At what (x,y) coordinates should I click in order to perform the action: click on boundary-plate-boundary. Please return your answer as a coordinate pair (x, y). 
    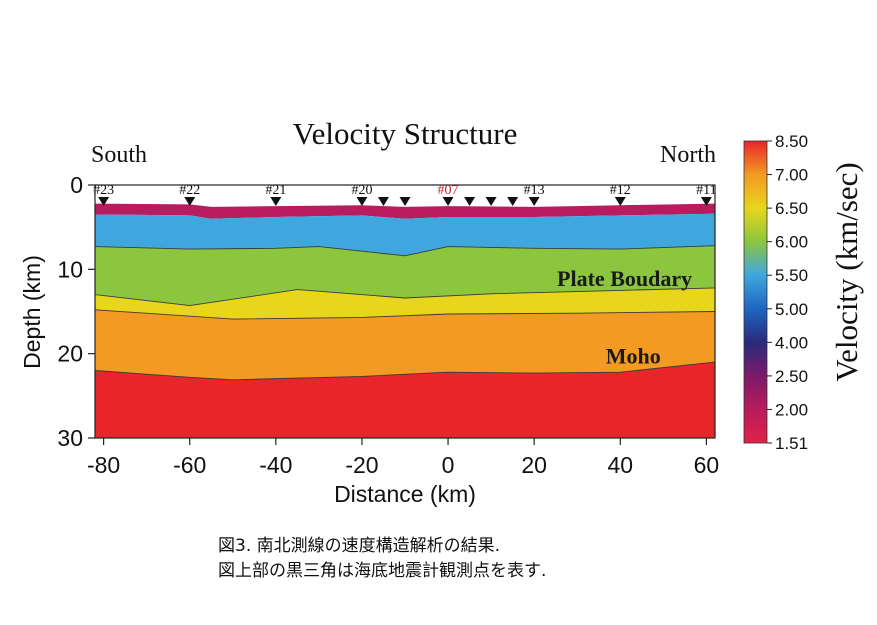
    Looking at the image, I should click on (405, 297).